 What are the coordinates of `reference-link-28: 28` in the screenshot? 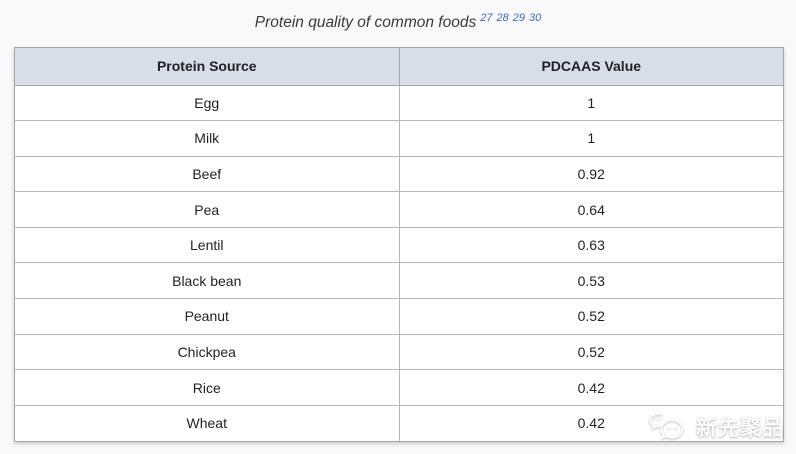 It's located at (502, 18).